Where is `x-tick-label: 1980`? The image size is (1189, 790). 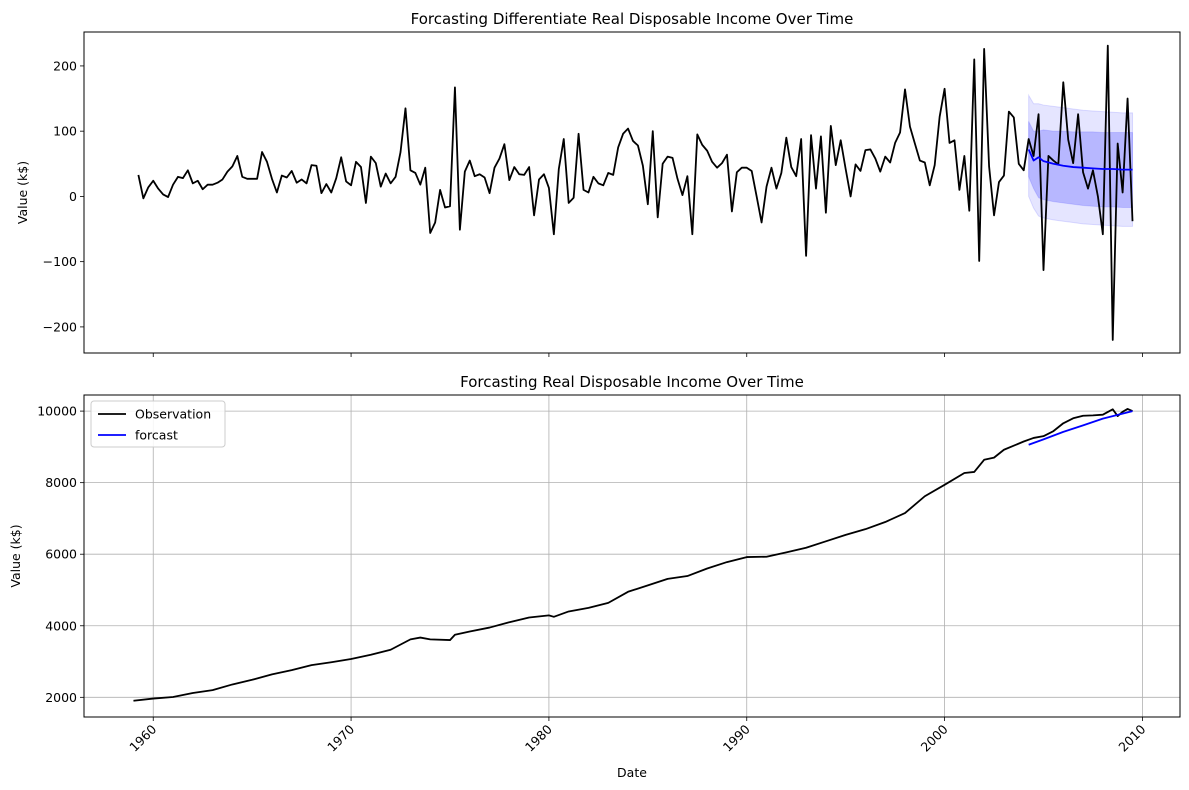
x-tick-label: 1980 is located at coordinates (538, 737).